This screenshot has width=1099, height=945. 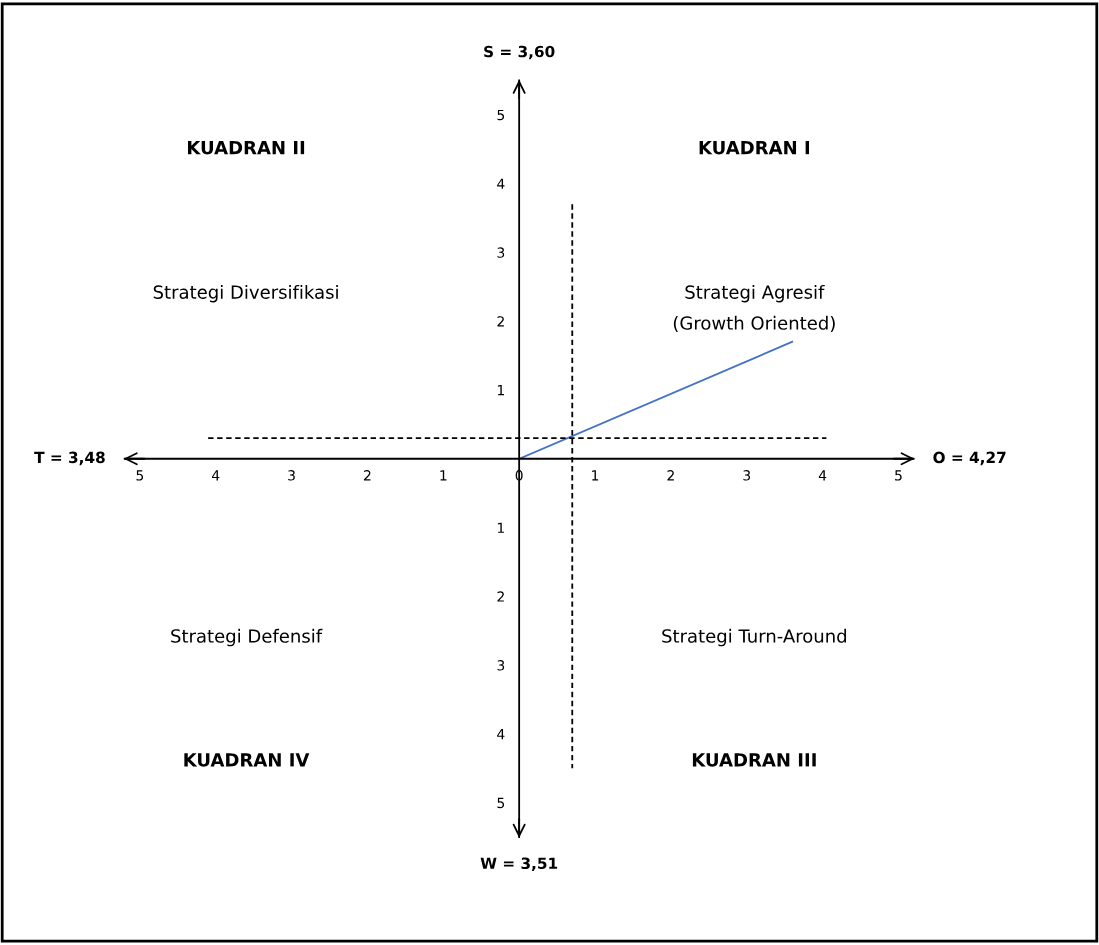 I want to click on annotation: (Growth Oriented), so click(x=754, y=323).